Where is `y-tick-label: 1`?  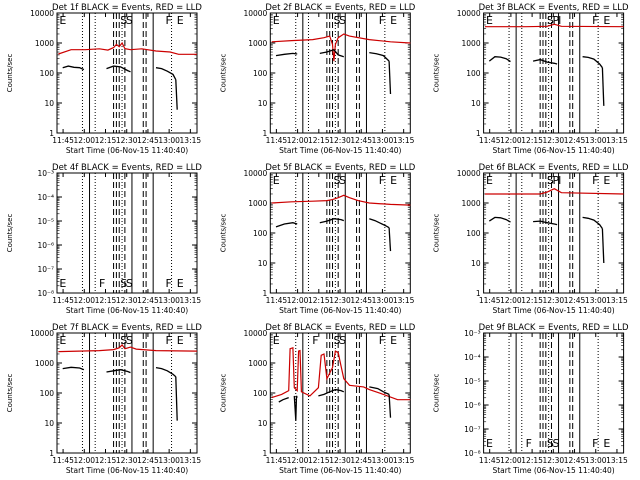
y-tick-label: 1 is located at coordinates (478, 293).